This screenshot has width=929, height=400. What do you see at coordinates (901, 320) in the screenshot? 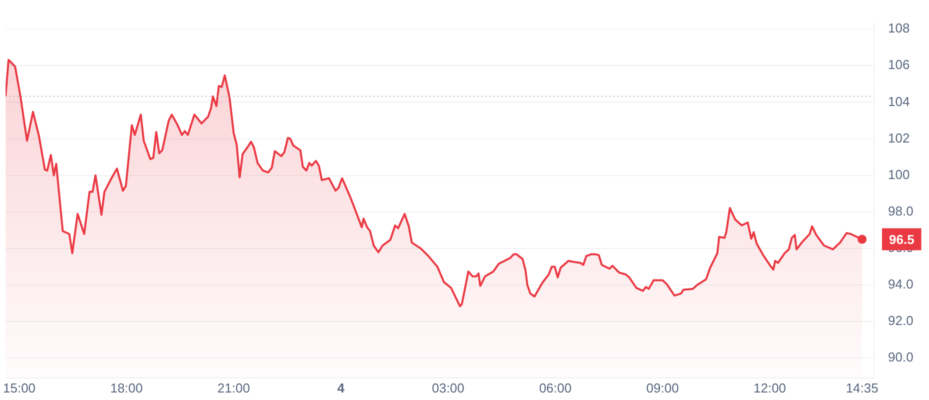
I see `y-tick-label: 92.0` at bounding box center [901, 320].